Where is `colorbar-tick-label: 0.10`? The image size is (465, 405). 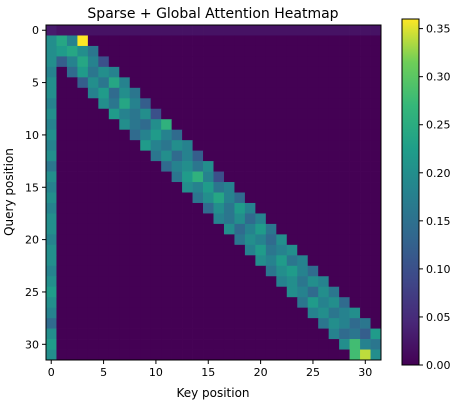
colorbar-tick-label: 0.10 is located at coordinates (438, 269).